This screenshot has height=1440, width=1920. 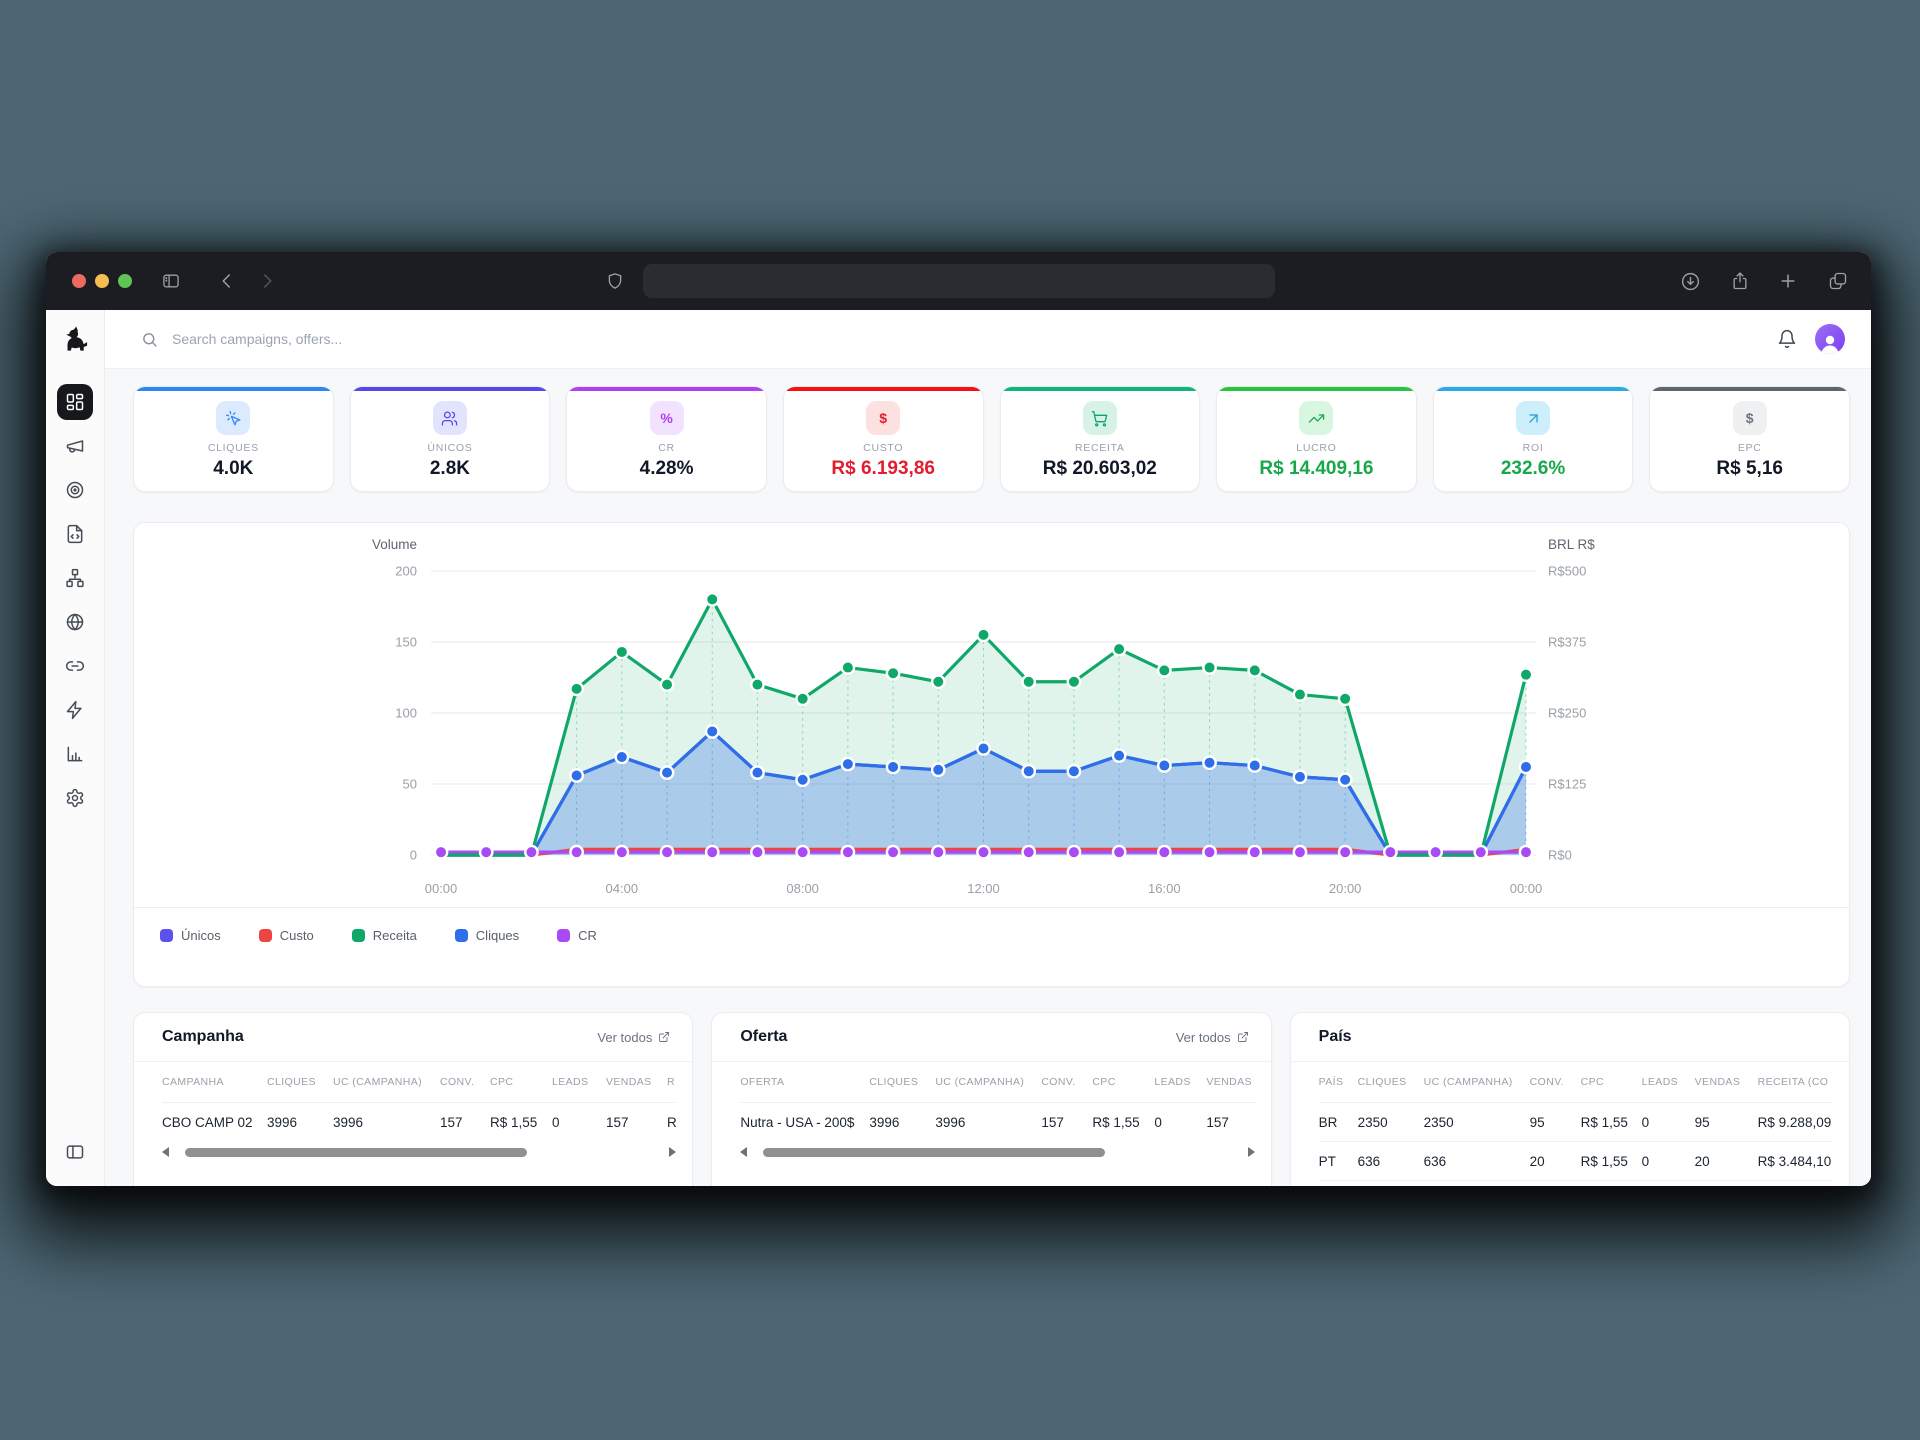 What do you see at coordinates (1794, 1122) in the screenshot?
I see `table-cell: R$ 9.288,09` at bounding box center [1794, 1122].